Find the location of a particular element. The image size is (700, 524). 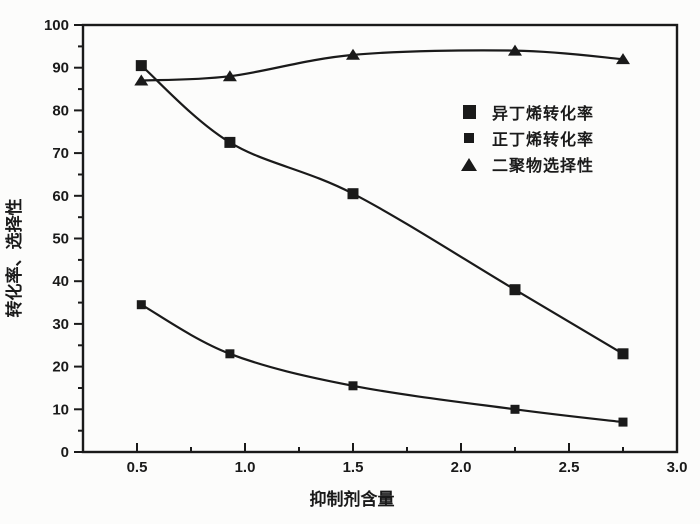

y-tick-label: 40 is located at coordinates (60, 281).